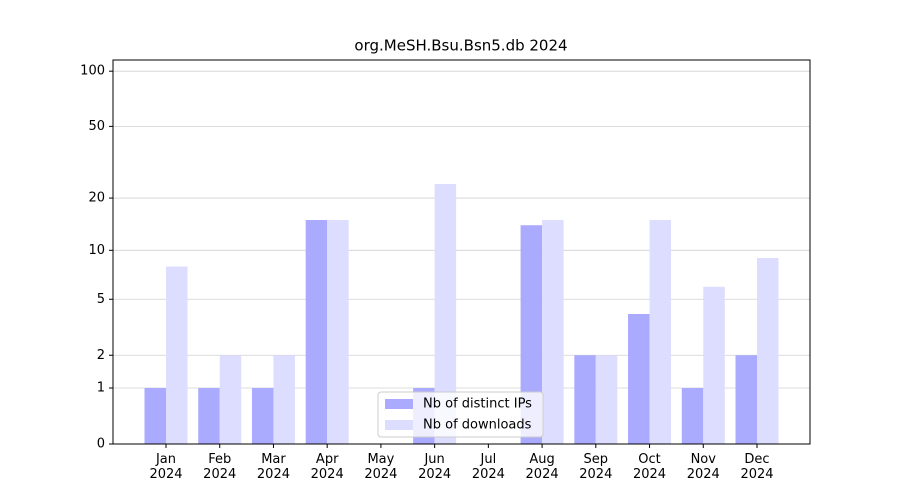 This screenshot has height=504, width=900. Describe the element at coordinates (96, 198) in the screenshot. I see `y-tick-label: 20` at that location.